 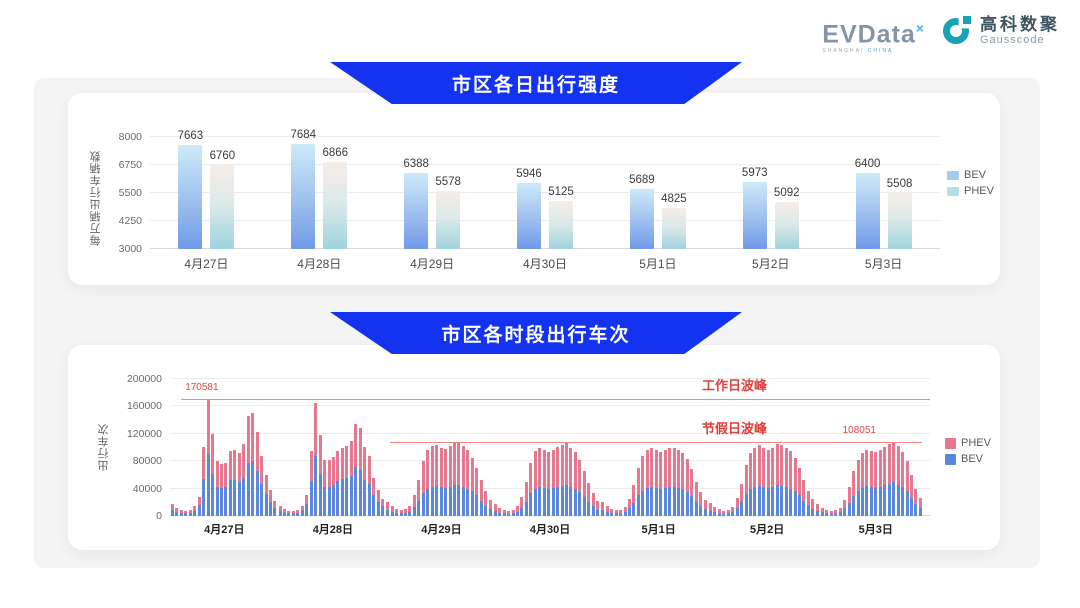 I want to click on chart2-legend-item-bev: BEV, so click(x=968, y=459).